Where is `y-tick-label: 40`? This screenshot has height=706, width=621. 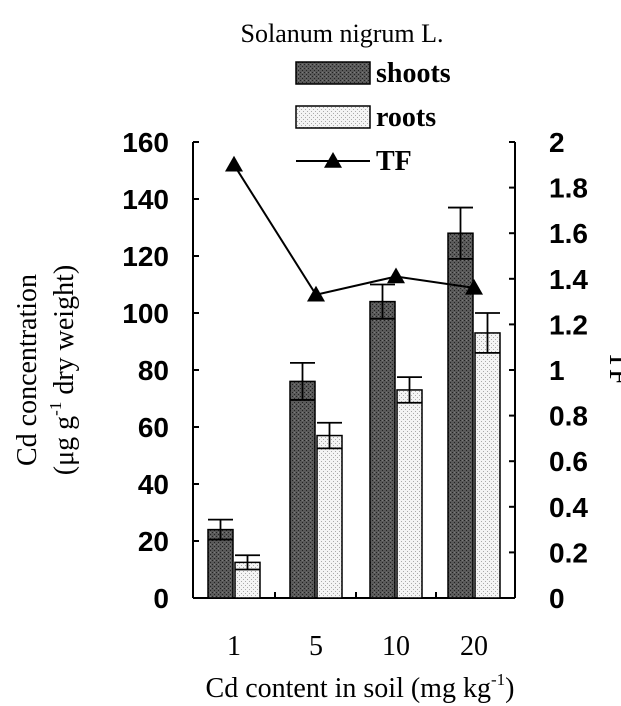
y-tick-label: 40 is located at coordinates (153, 484).